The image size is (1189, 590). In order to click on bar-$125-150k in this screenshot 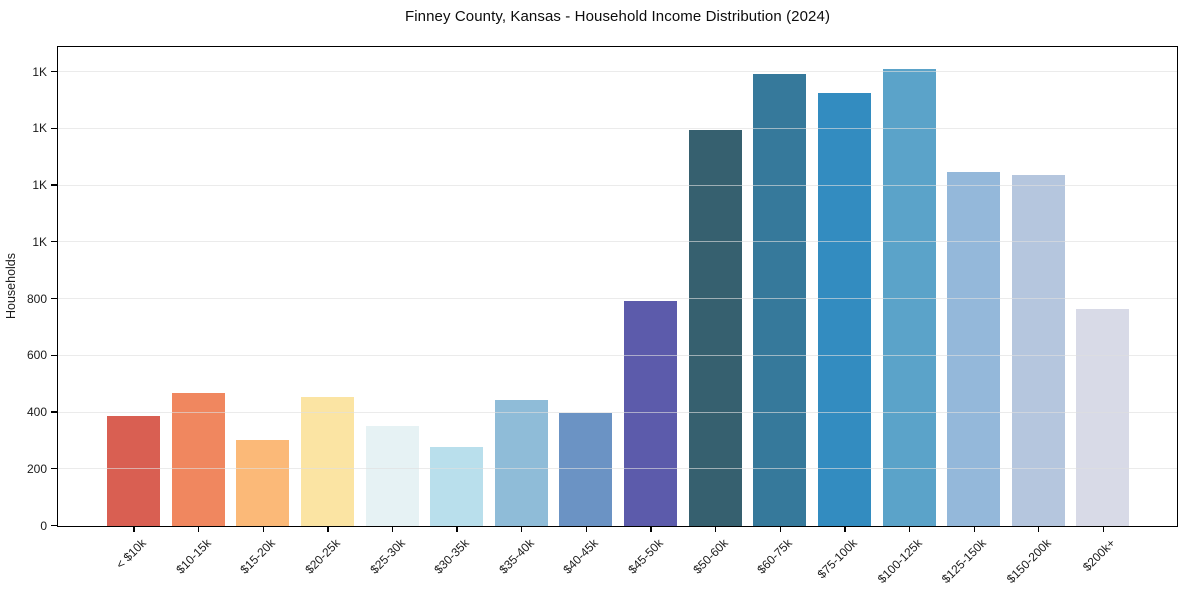, I will do `click(974, 349)`.